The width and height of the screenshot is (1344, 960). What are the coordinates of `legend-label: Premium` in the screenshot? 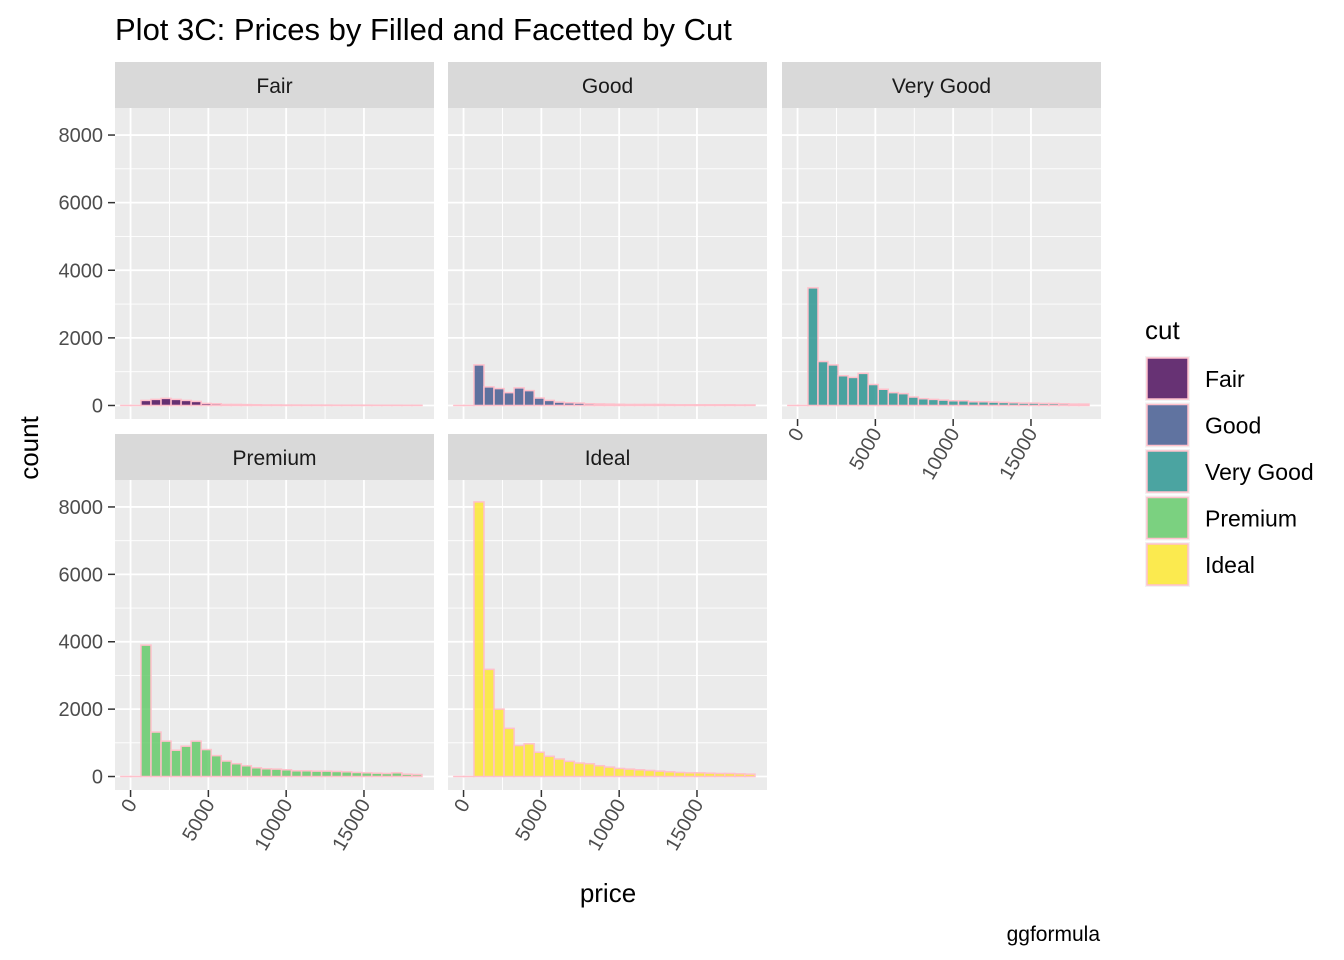 It's located at (1251, 519).